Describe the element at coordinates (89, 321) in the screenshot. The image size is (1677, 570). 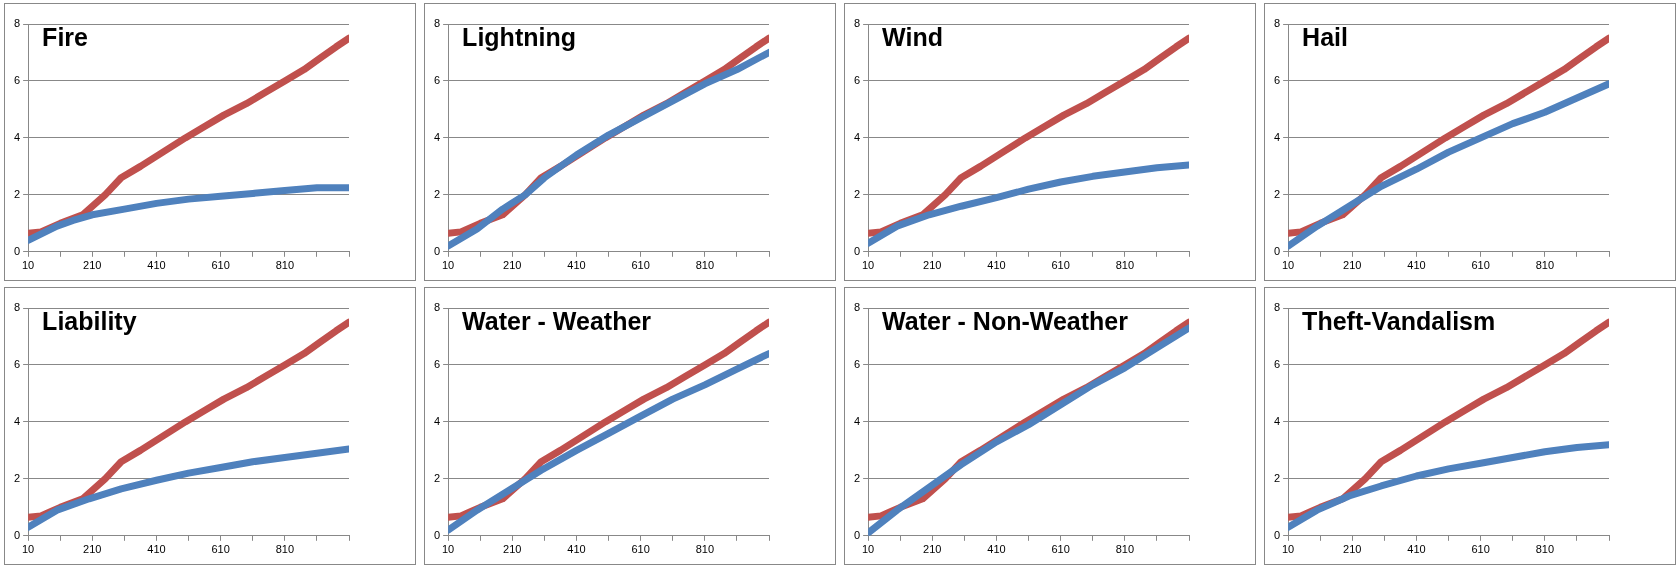
I see `chart-title: Liability` at that location.